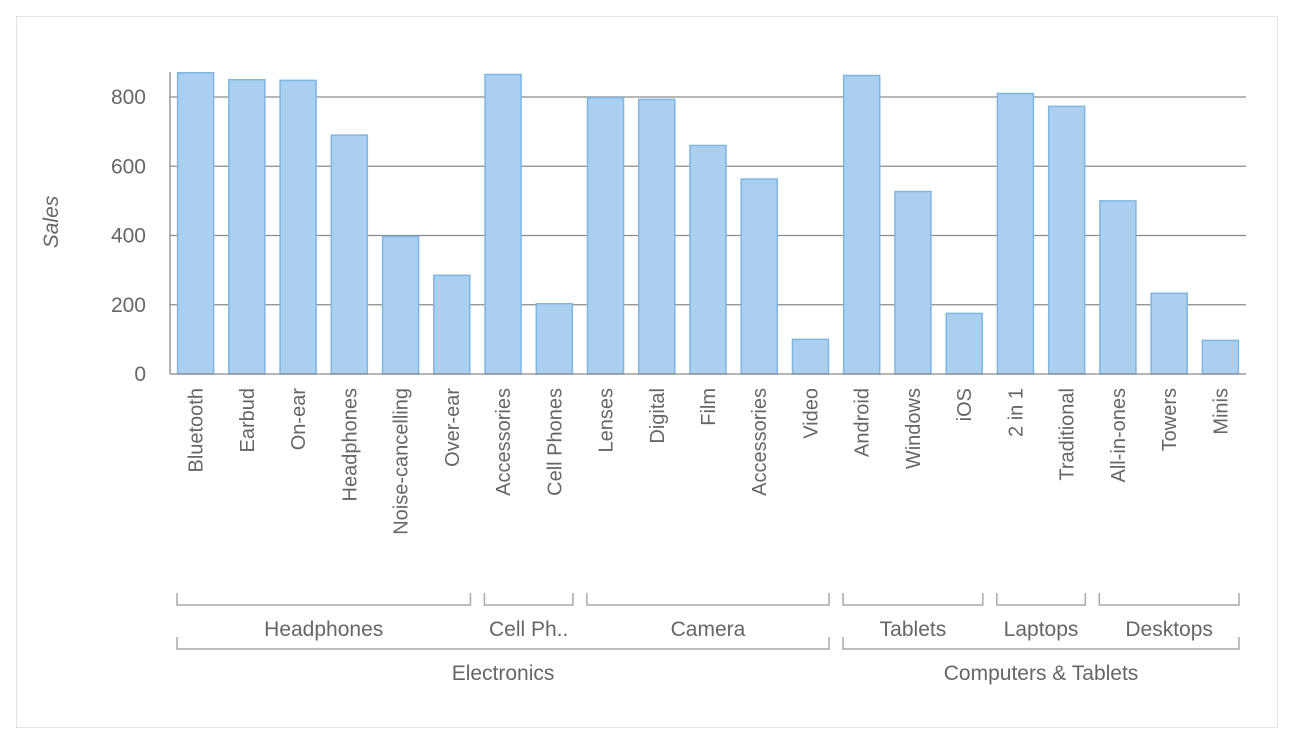  What do you see at coordinates (1220, 357) in the screenshot?
I see `bar-minis` at bounding box center [1220, 357].